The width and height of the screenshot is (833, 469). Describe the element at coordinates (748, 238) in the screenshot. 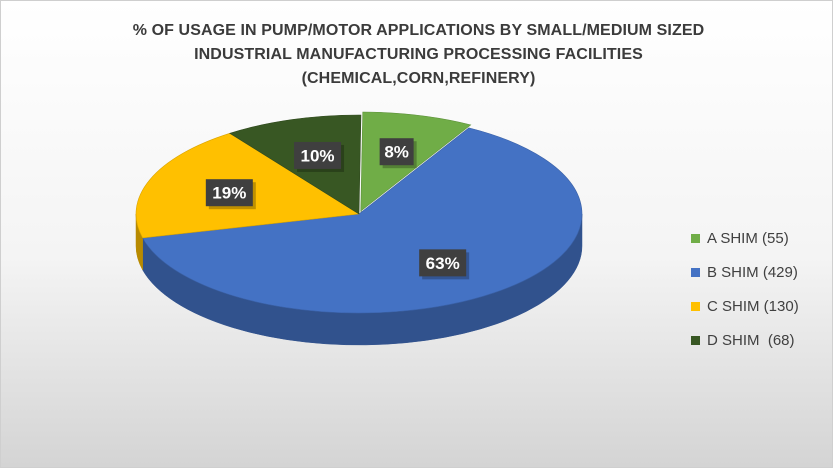

I see `legend-label-1: A SHIM (55)` at that location.